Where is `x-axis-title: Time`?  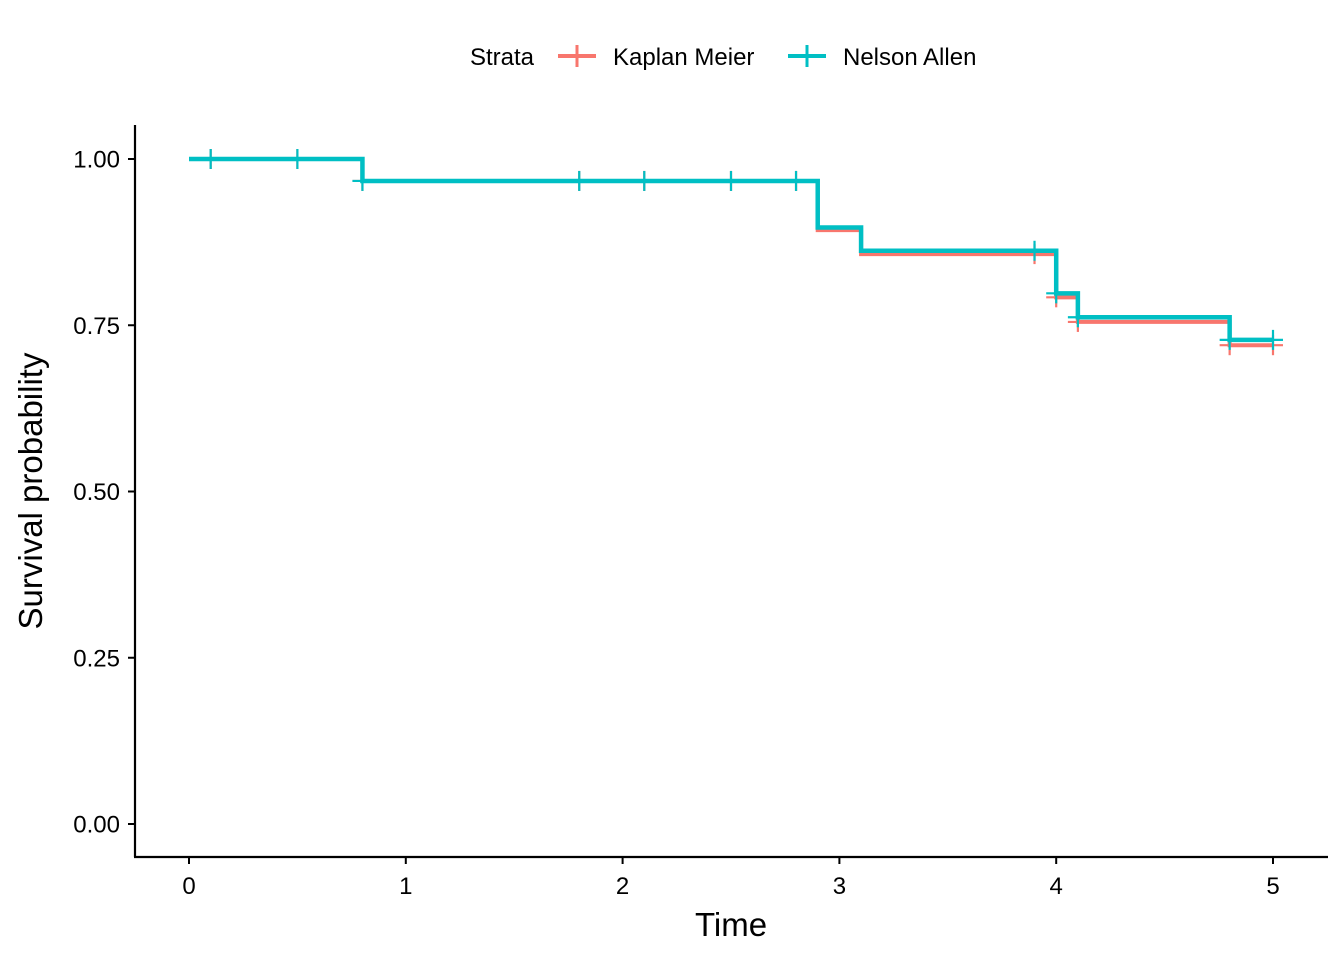
x-axis-title: Time is located at coordinates (731, 924).